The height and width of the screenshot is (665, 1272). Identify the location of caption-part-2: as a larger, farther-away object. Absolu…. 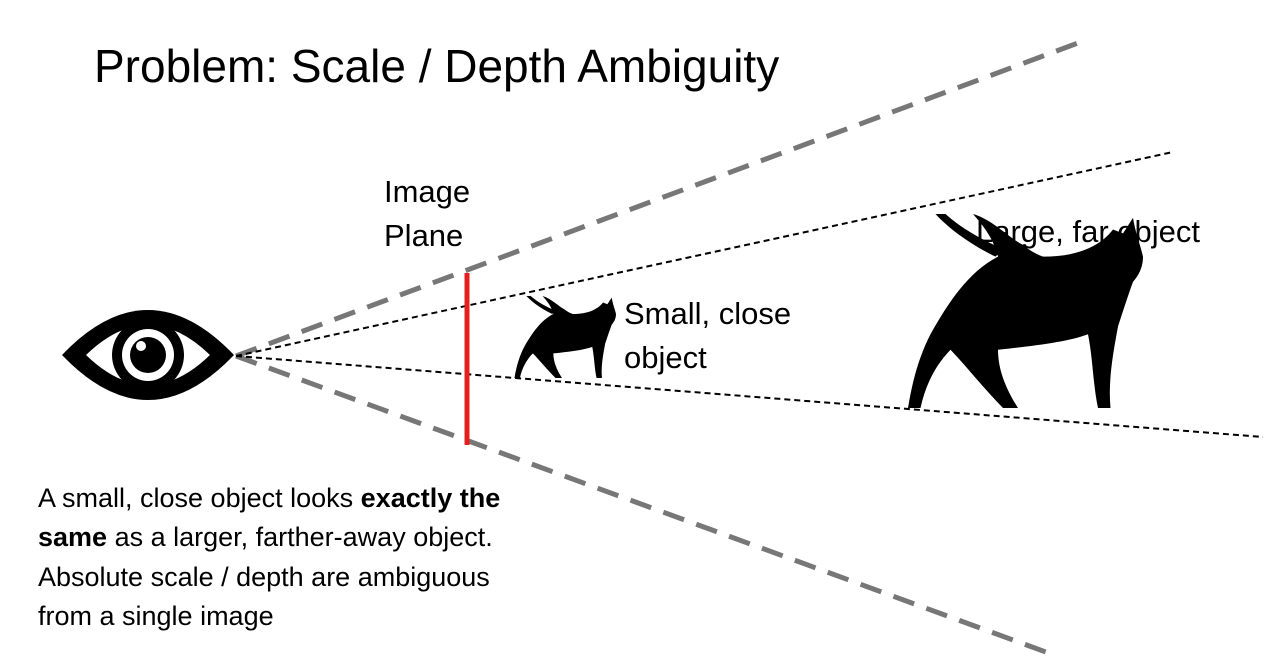
(265, 577).